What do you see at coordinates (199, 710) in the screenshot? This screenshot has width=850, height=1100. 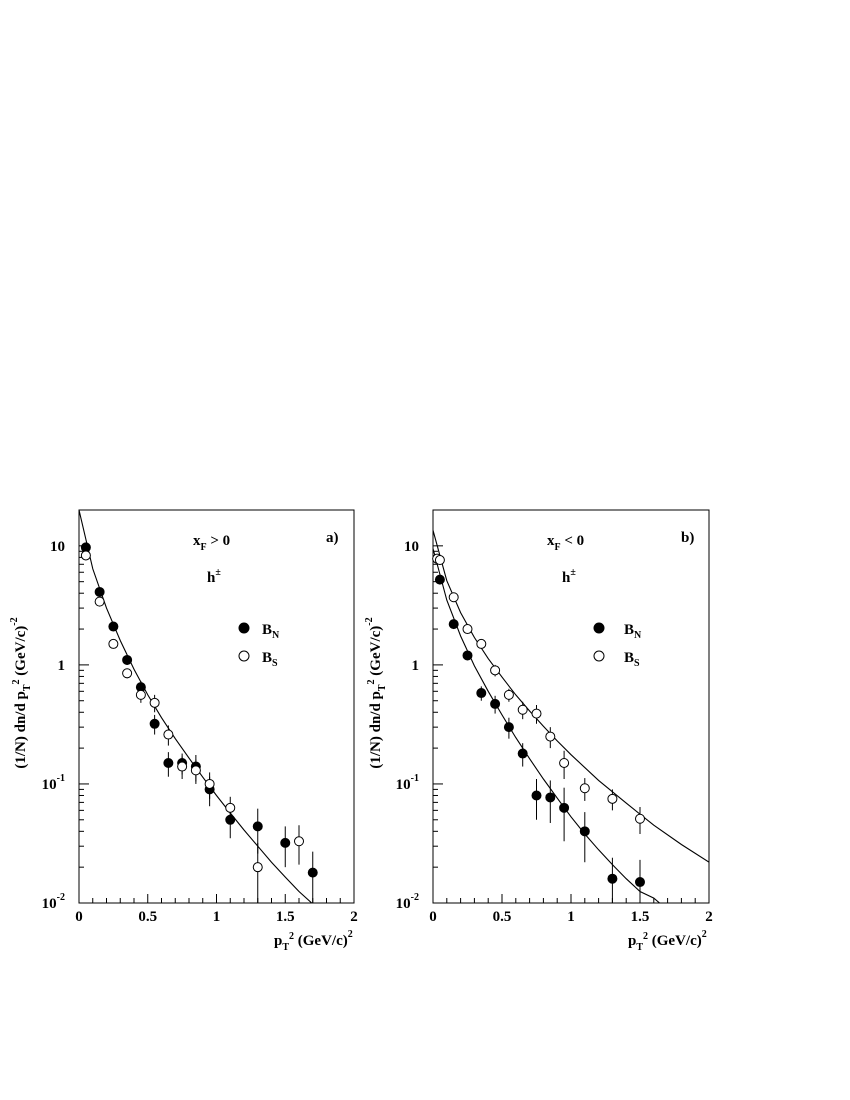 I see `data-points-a` at bounding box center [199, 710].